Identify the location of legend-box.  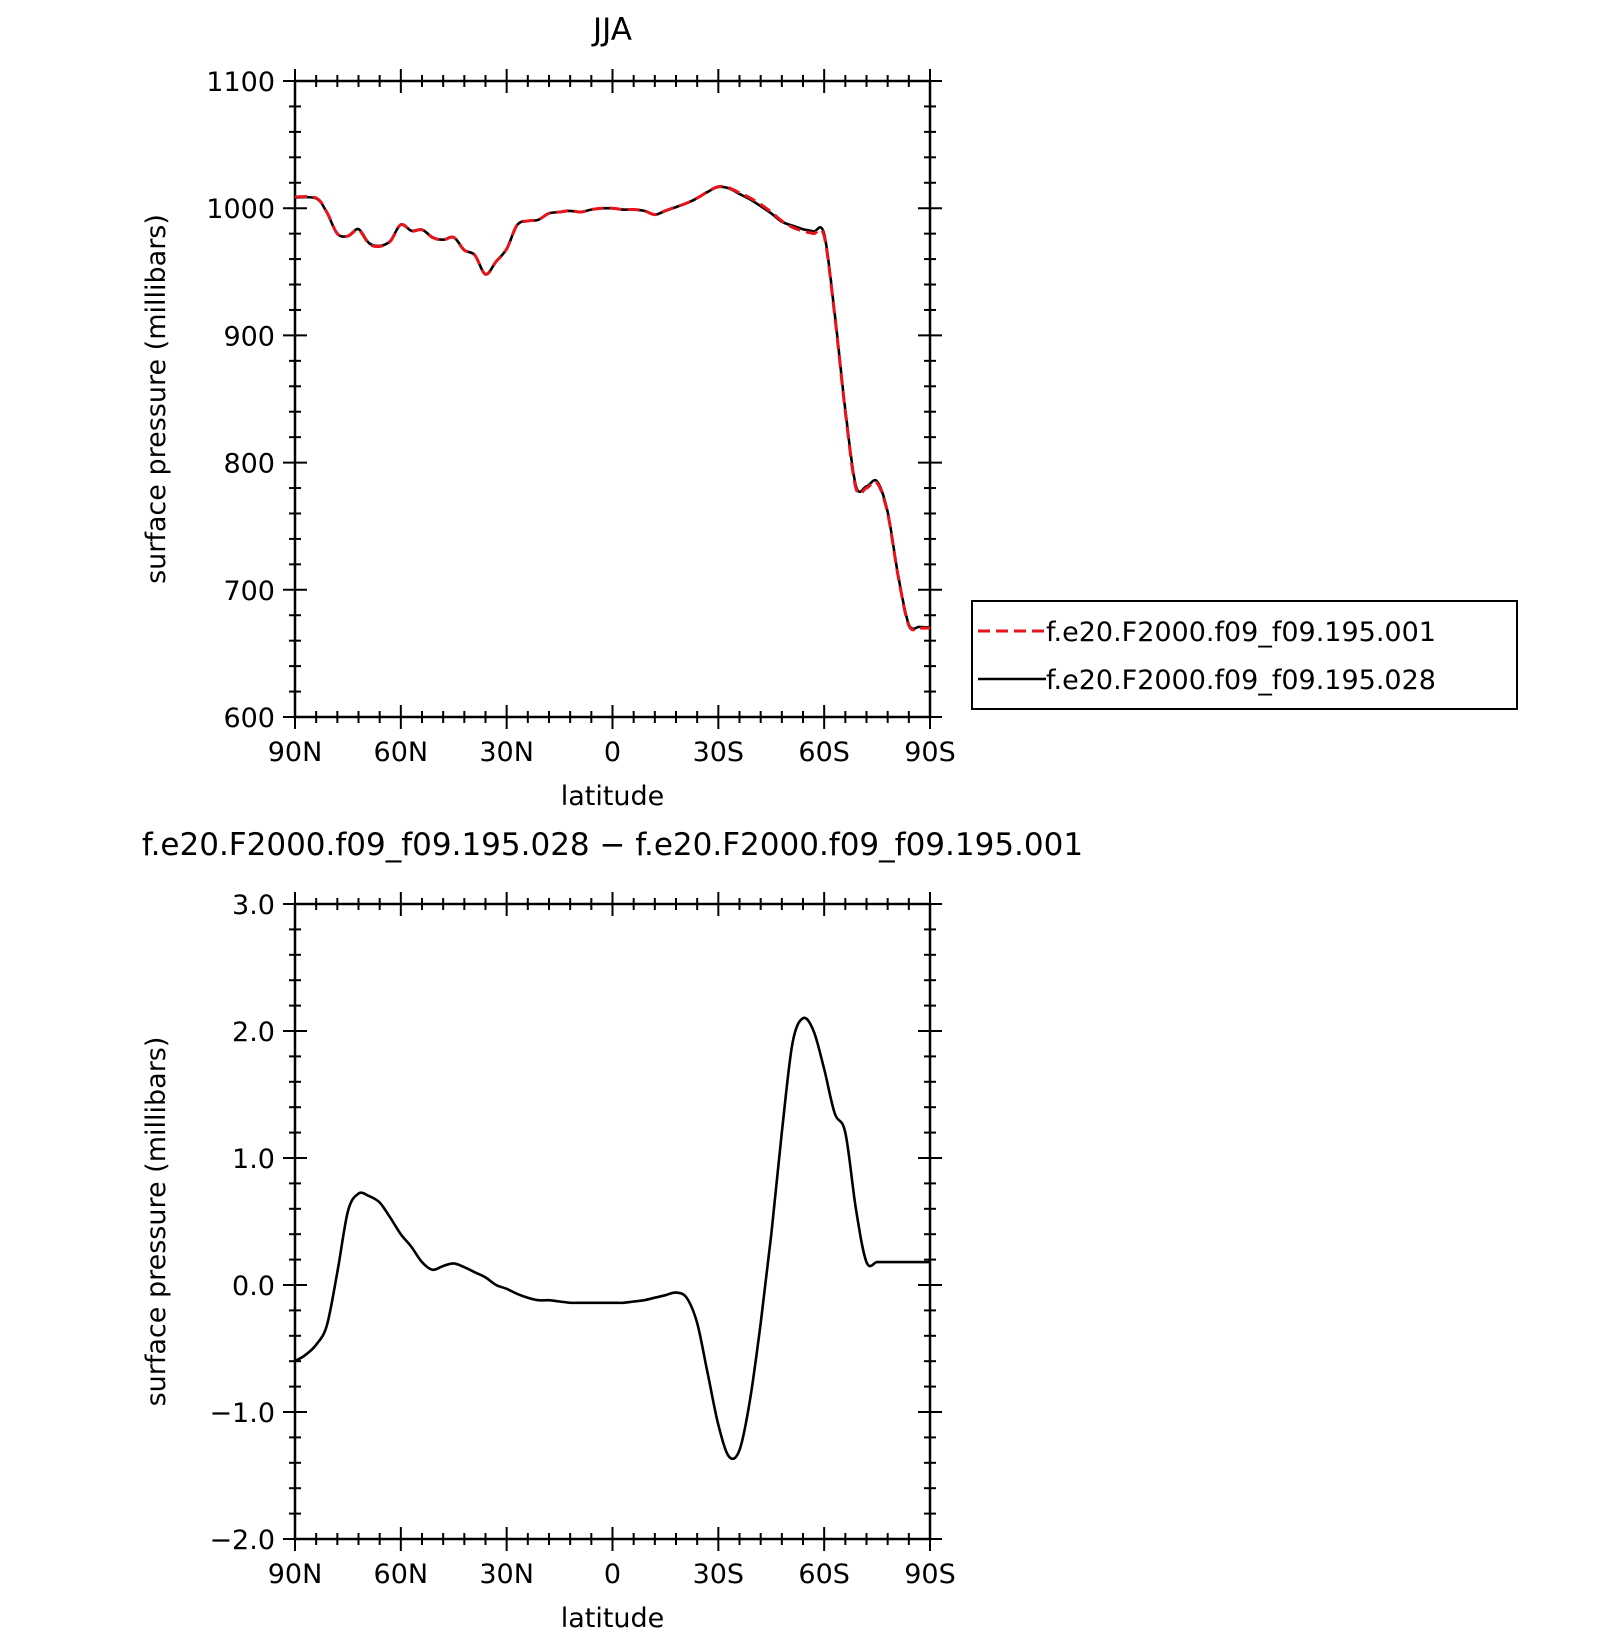
(1244, 655).